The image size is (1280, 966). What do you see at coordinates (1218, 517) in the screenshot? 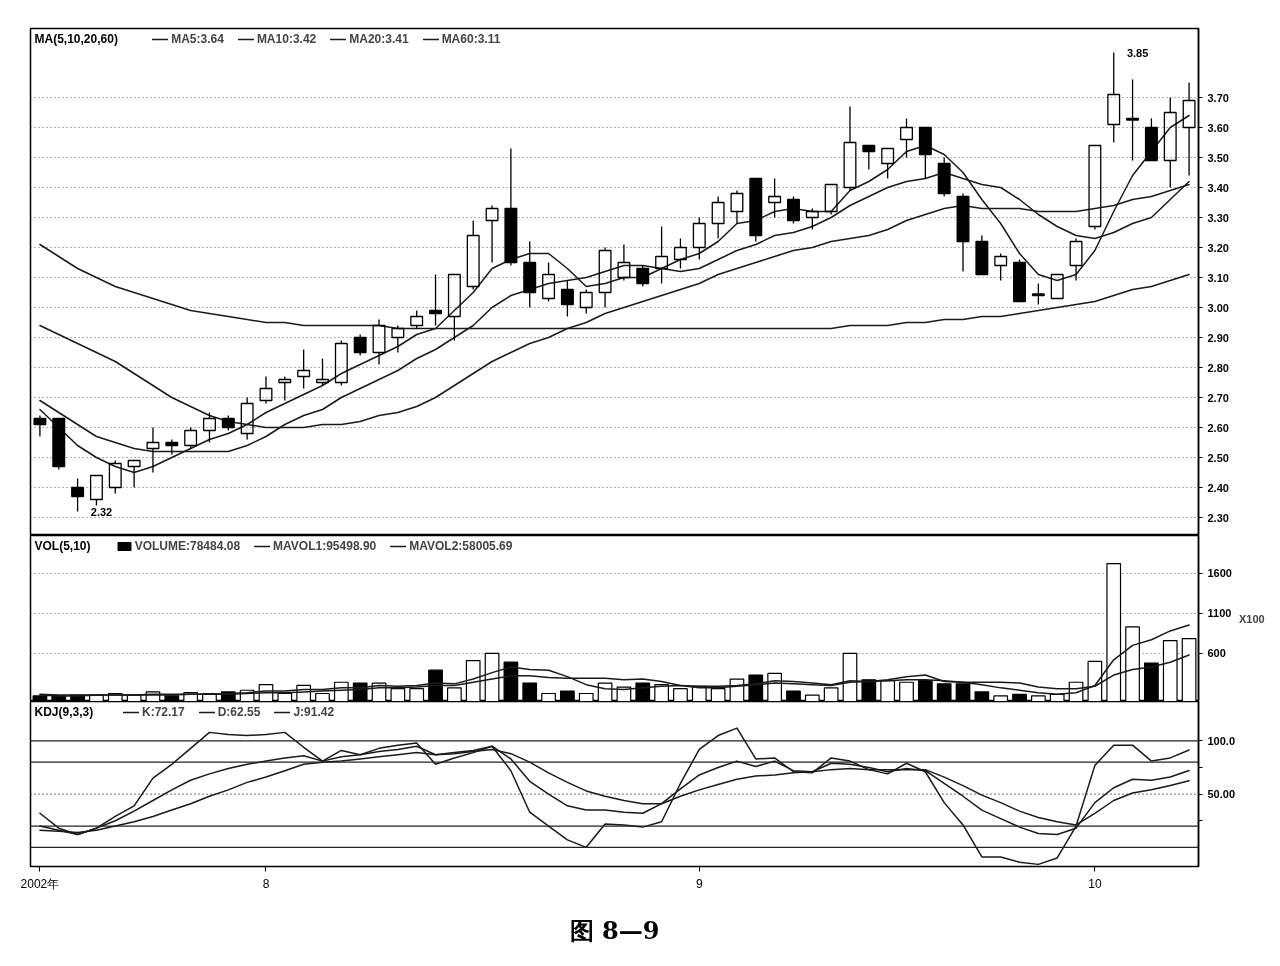
I see `y-tick-label: 2.30` at bounding box center [1218, 517].